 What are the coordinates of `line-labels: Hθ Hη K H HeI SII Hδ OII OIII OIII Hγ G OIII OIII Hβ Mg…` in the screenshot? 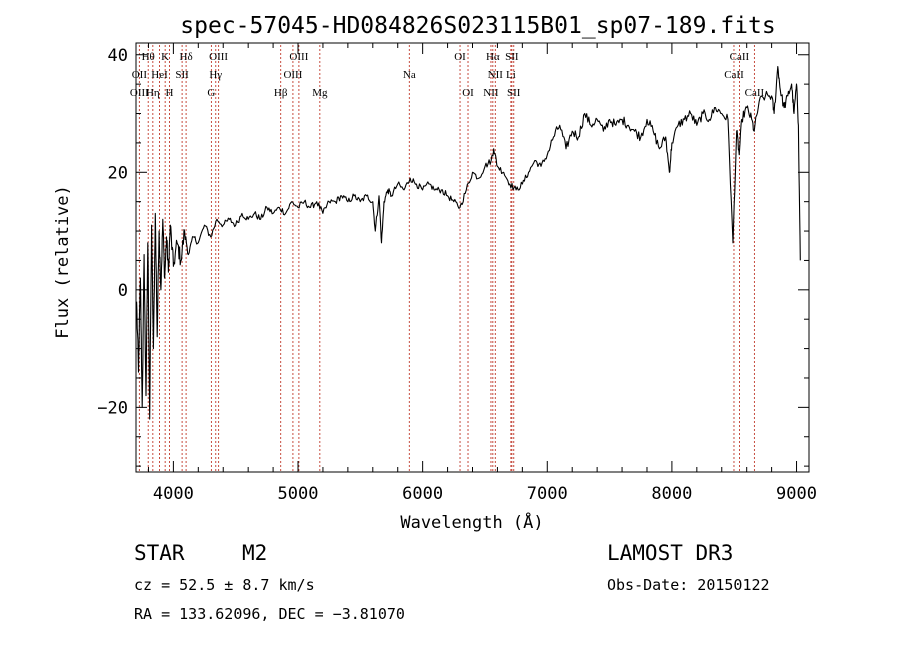 It's located at (447, 75).